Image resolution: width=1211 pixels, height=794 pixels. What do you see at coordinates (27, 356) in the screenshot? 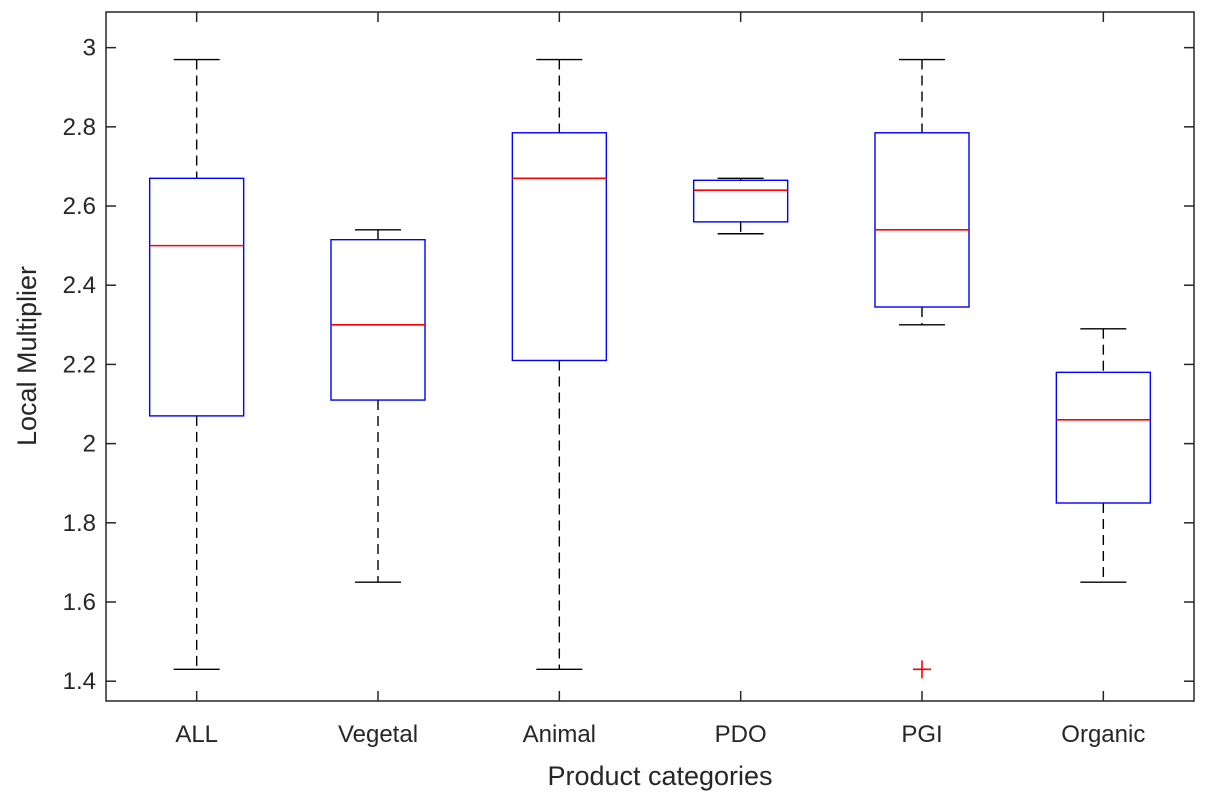
I see `y-axis-title: Local Multiplier` at bounding box center [27, 356].